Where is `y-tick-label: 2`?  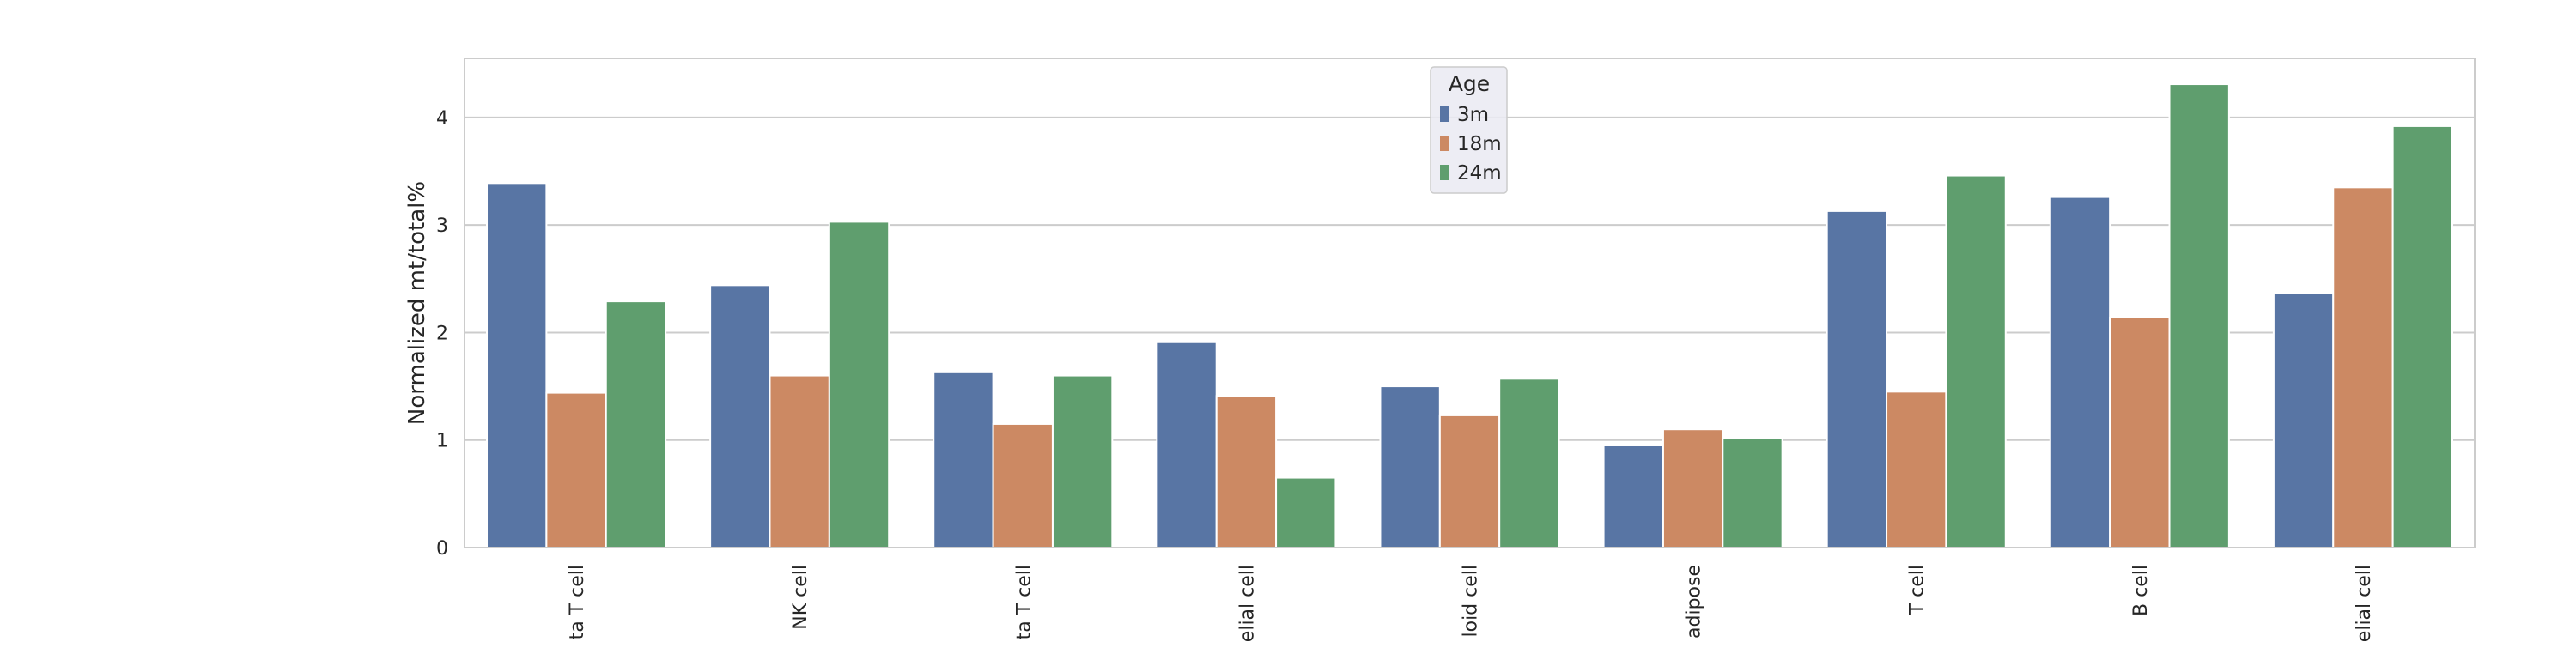
y-tick-label: 2 is located at coordinates (442, 333).